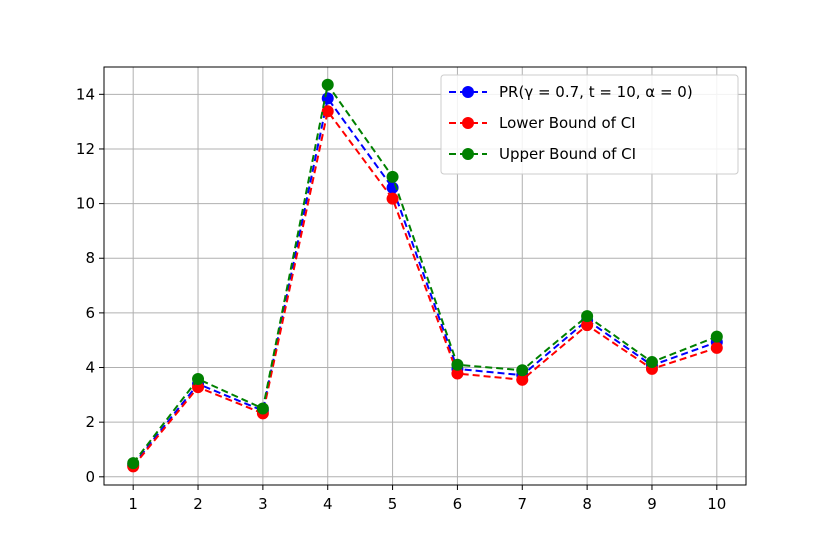 The width and height of the screenshot is (830, 554). What do you see at coordinates (263, 504) in the screenshot?
I see `x-tick-label: 3` at bounding box center [263, 504].